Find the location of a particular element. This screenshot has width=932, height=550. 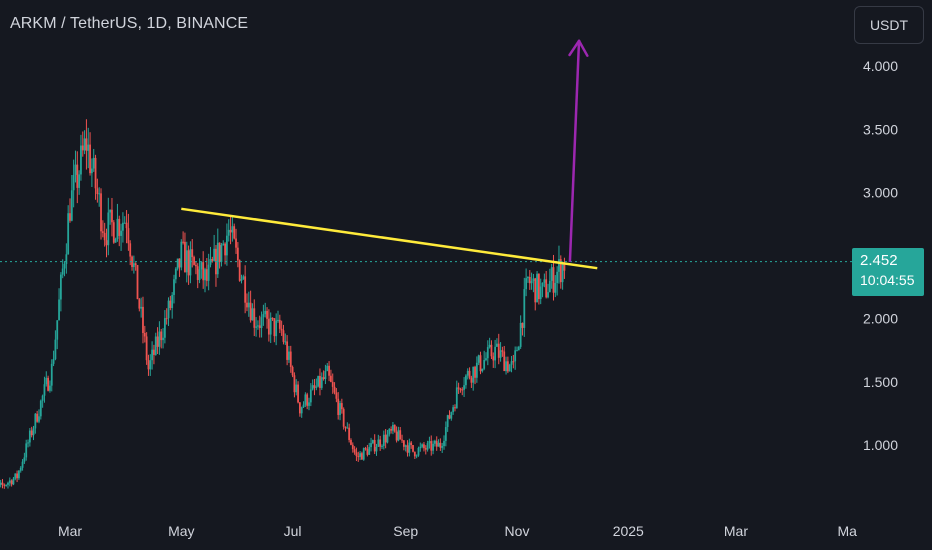

bar-countdown: 10:04:55 is located at coordinates (887, 280).